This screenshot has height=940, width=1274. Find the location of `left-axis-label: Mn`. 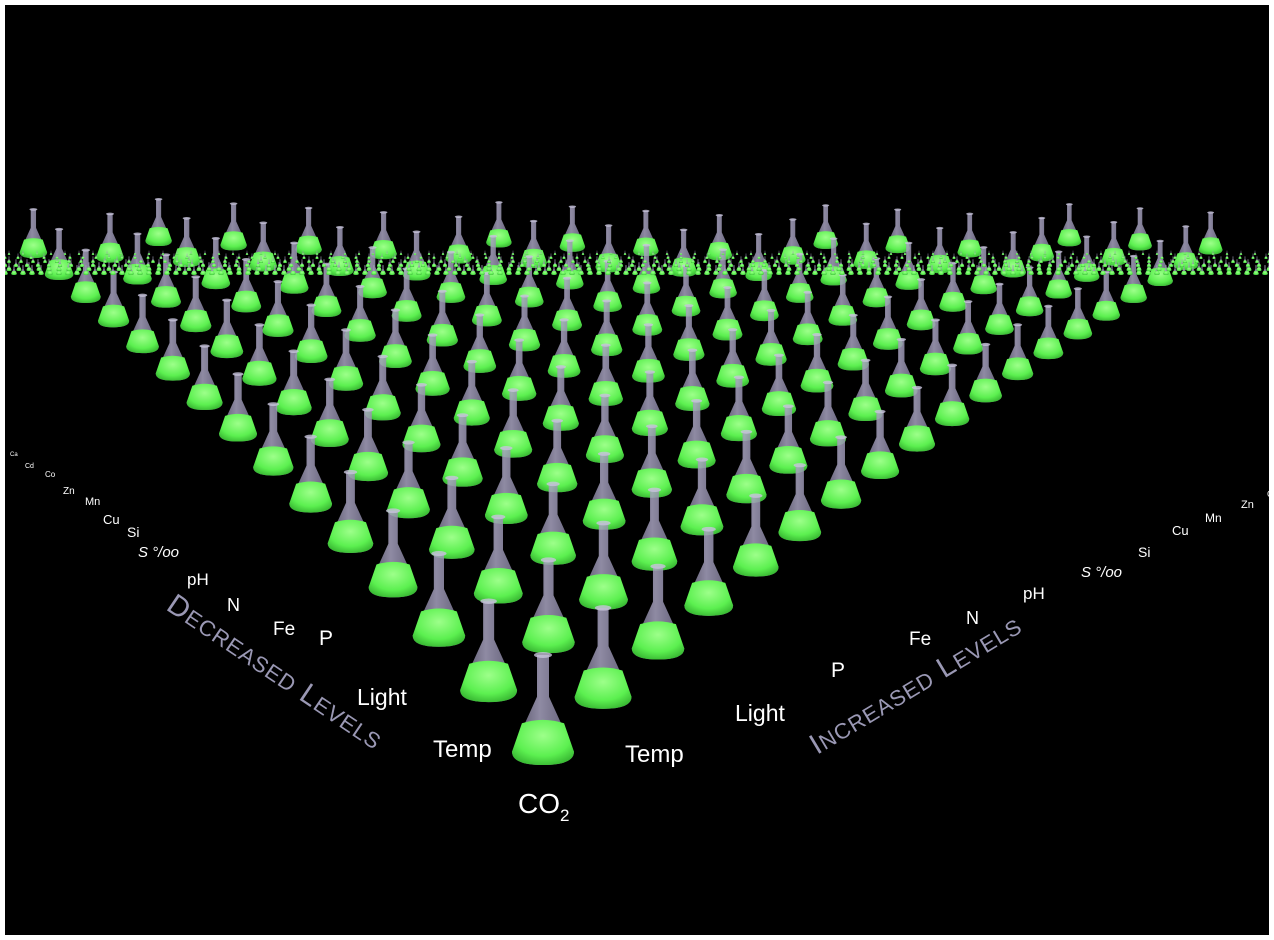

left-axis-label: Mn is located at coordinates (92, 502).